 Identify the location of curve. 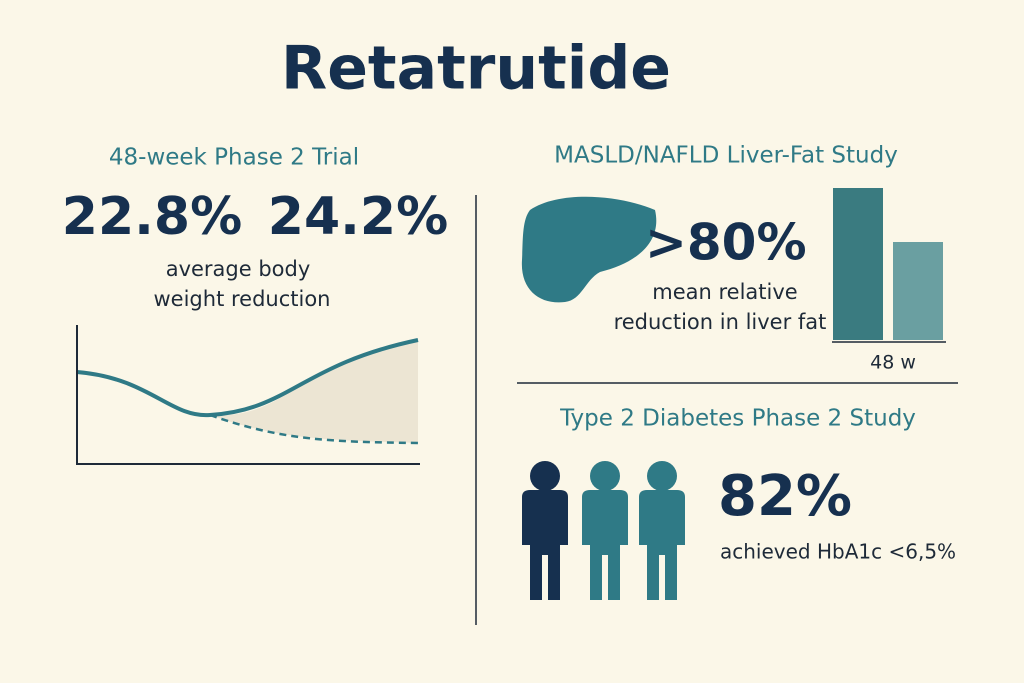
(247, 378).